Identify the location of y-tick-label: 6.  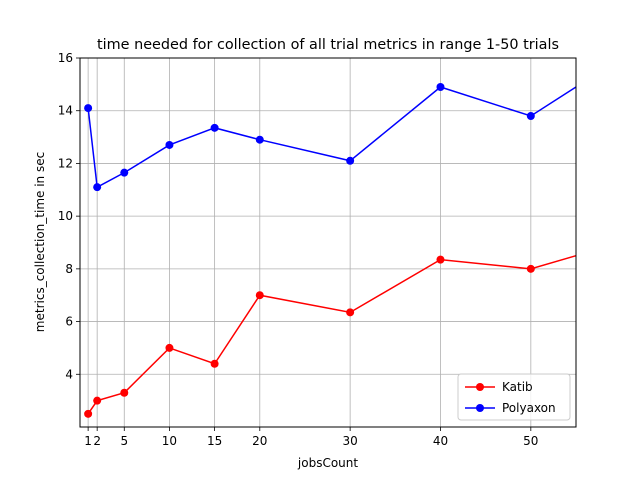
(69, 322).